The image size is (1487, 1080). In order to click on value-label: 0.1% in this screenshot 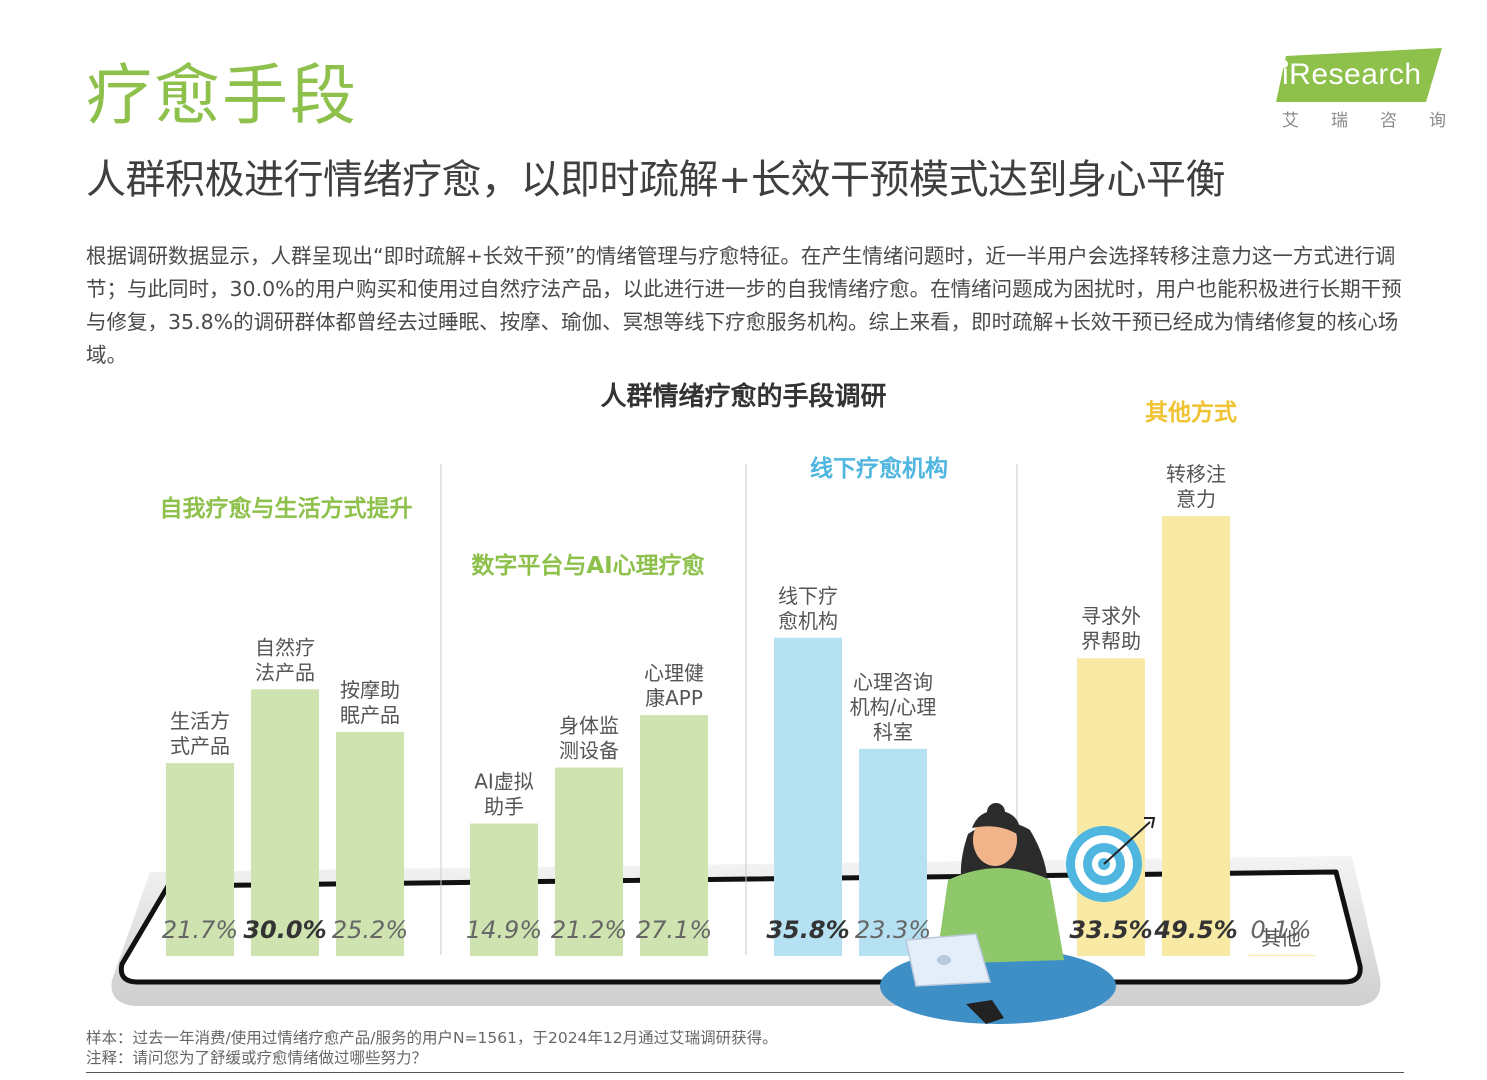, I will do `click(1281, 930)`.